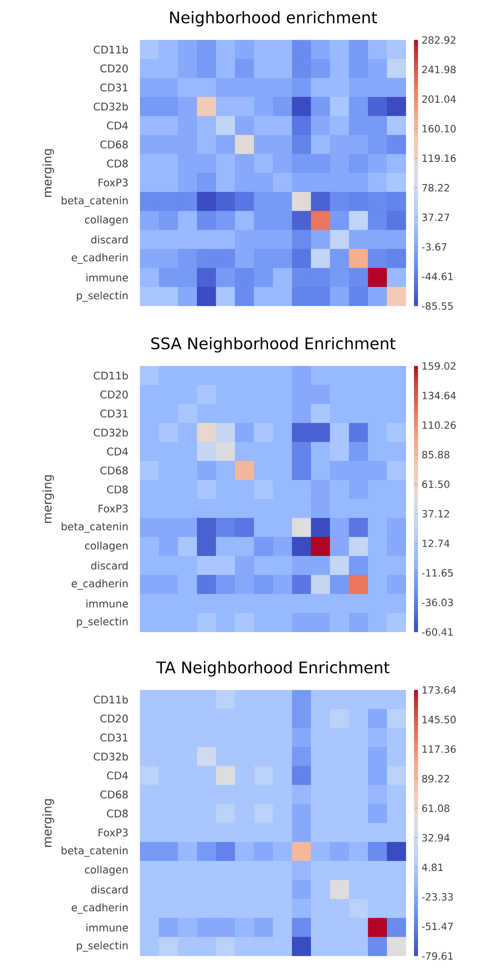  I want to click on color-bar-label: 117.36, so click(439, 749).